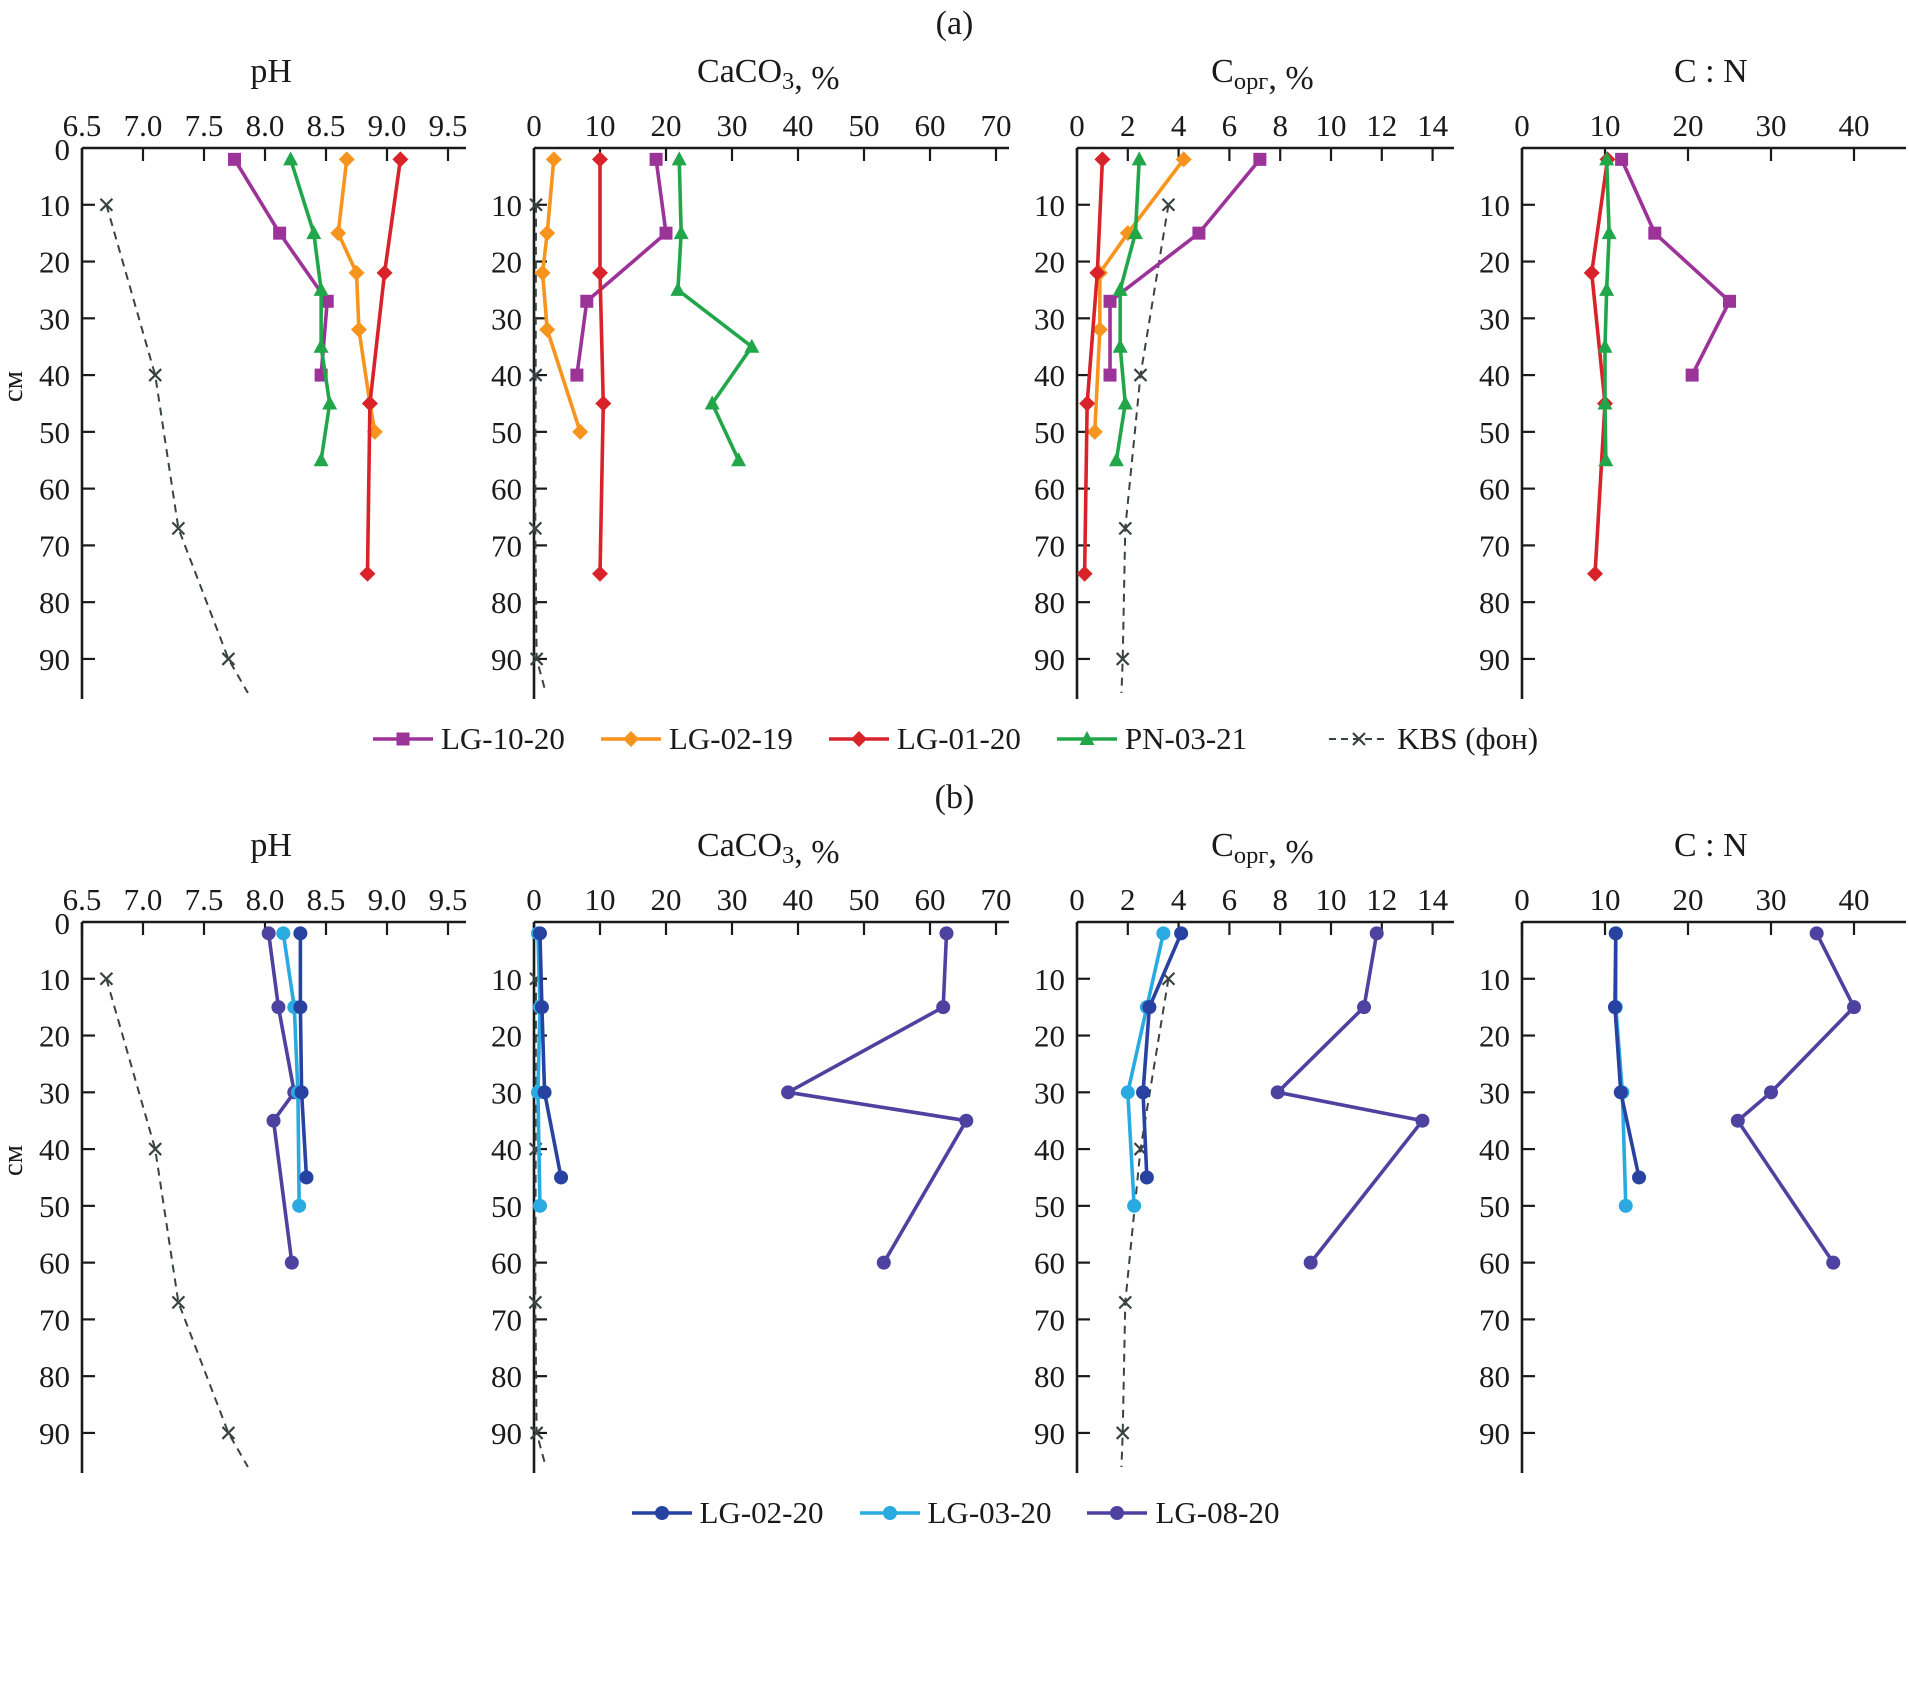  What do you see at coordinates (1711, 845) in the screenshot?
I see `chart-title: C : N` at bounding box center [1711, 845].